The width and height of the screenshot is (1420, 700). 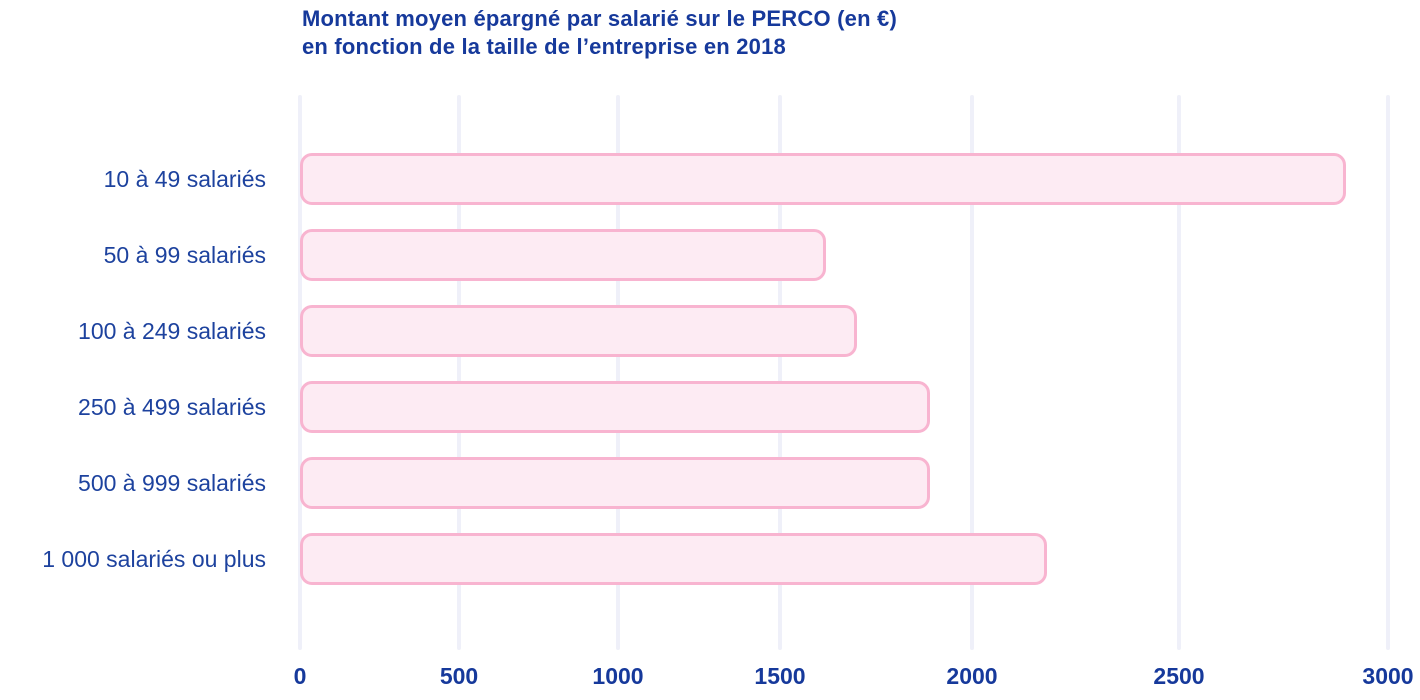 I want to click on gridline-x-2000, so click(x=972, y=372).